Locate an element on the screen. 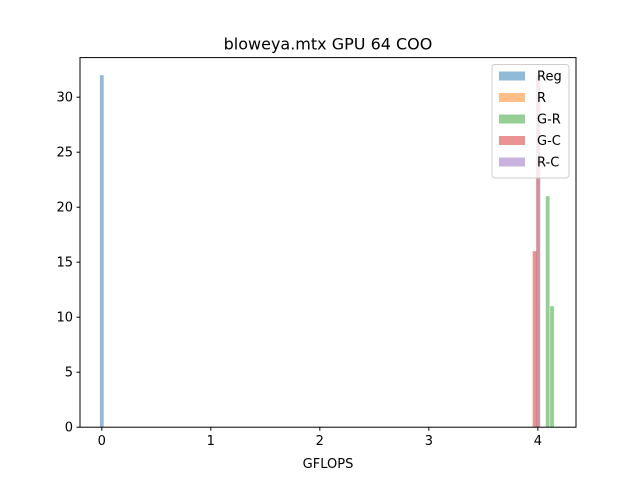 This screenshot has width=640, height=480. x-tick-label: 1 is located at coordinates (211, 441).